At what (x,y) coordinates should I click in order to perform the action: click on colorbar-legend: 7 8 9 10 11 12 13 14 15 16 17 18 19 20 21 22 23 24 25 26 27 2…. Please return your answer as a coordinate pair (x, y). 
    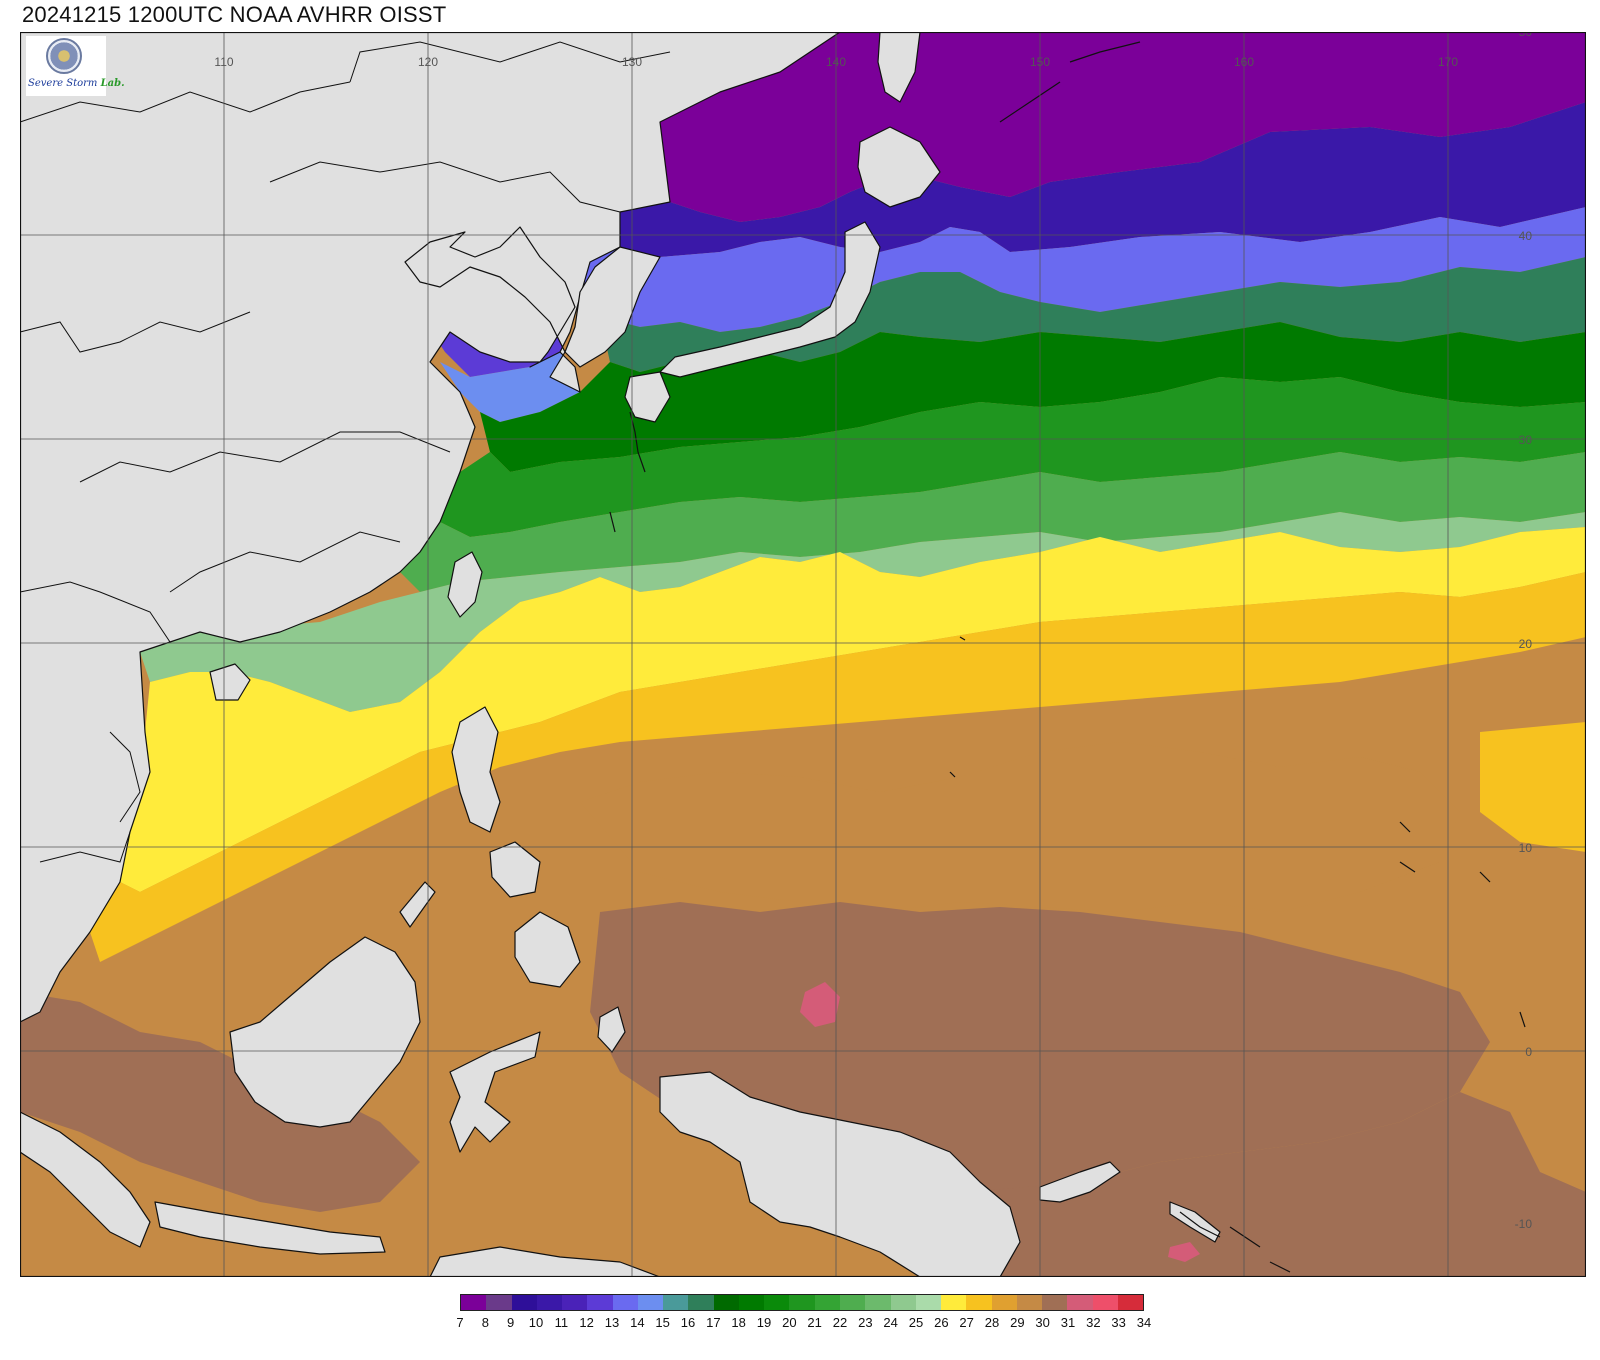
    Looking at the image, I should click on (803, 1324).